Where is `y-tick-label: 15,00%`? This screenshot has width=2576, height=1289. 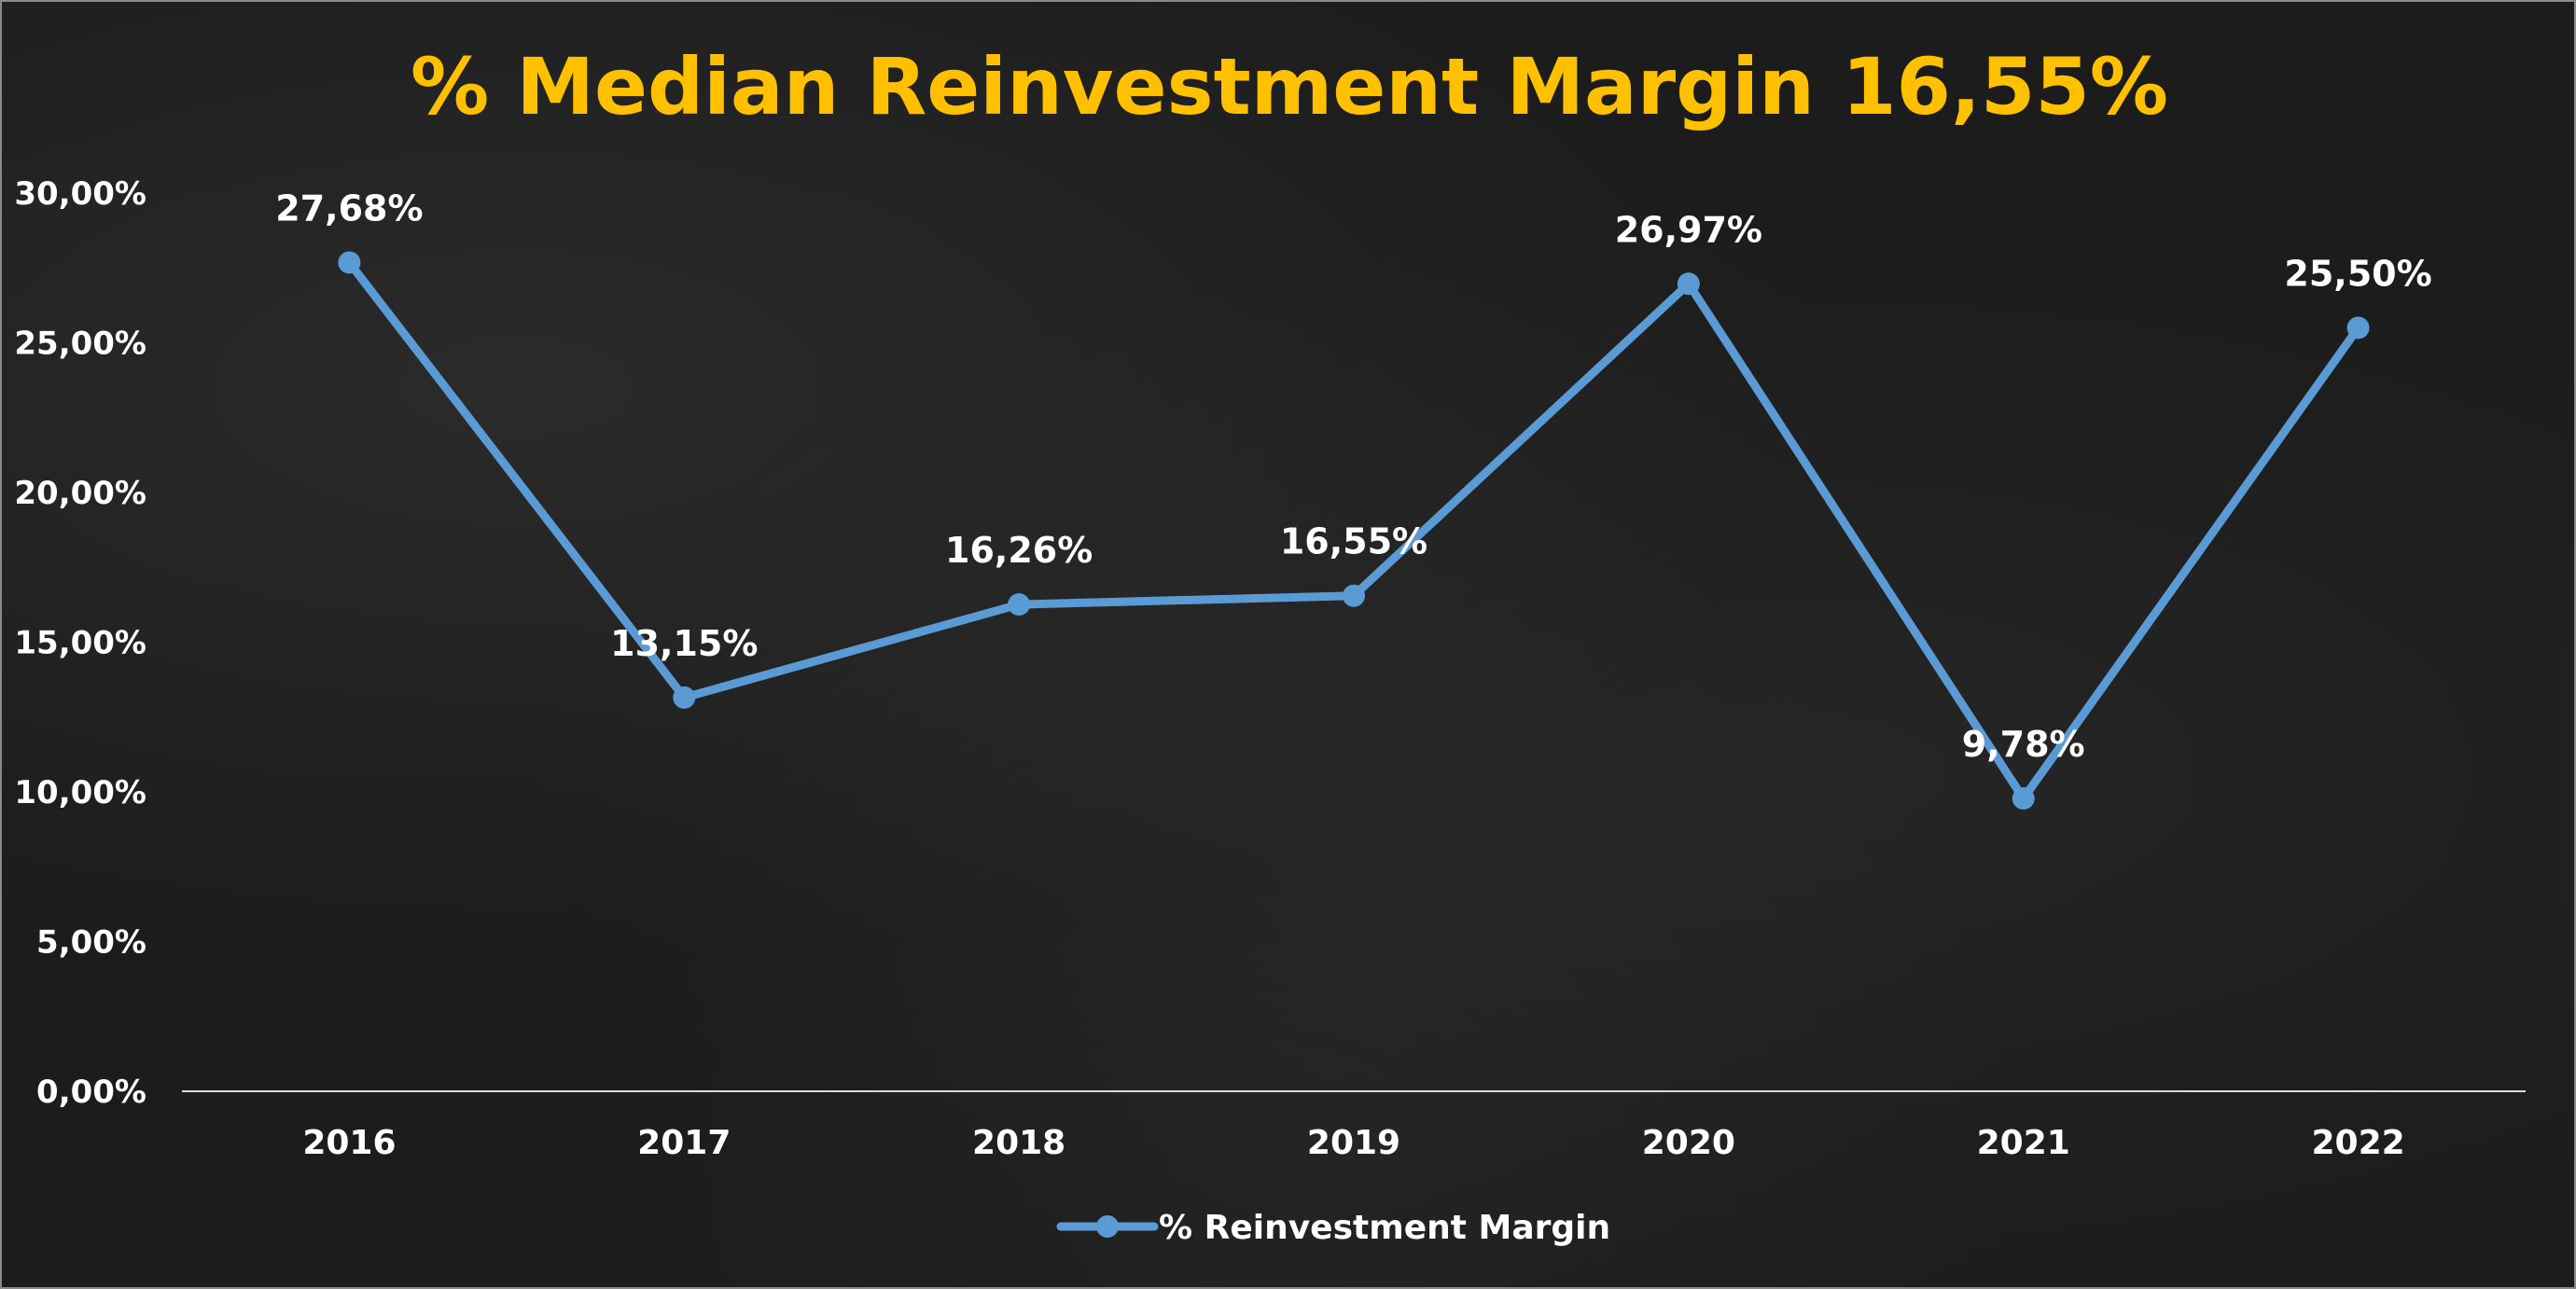 y-tick-label: 15,00% is located at coordinates (80, 643).